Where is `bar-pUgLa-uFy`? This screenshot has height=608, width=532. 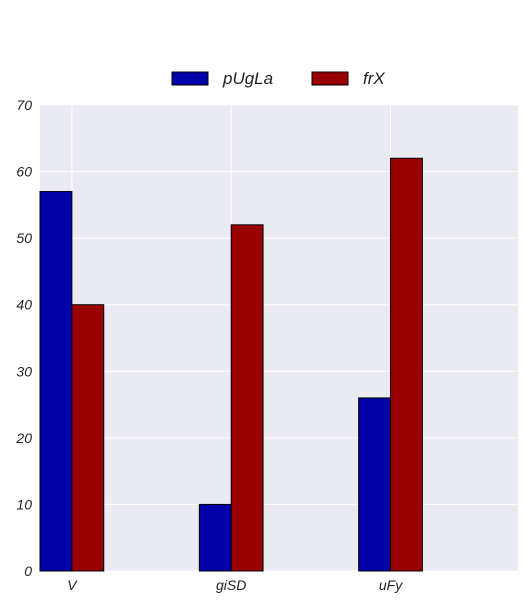 bar-pUgLa-uFy is located at coordinates (375, 484).